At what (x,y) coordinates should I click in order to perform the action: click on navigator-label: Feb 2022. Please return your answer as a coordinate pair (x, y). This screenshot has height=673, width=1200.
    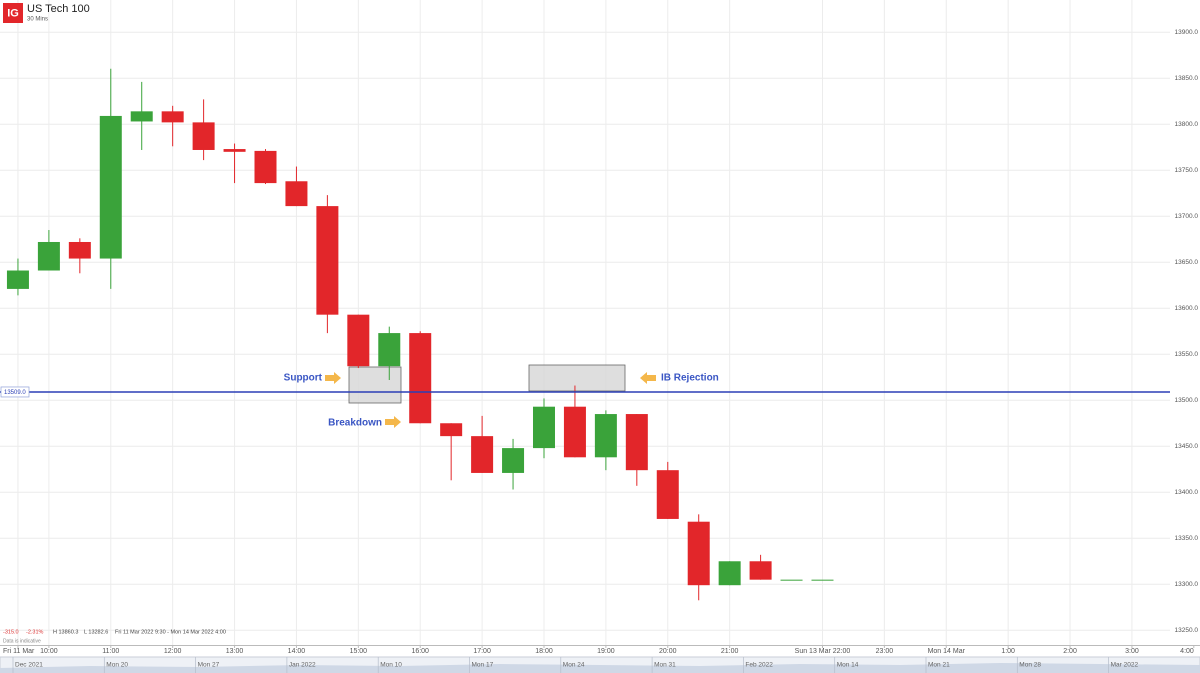
    Looking at the image, I should click on (759, 665).